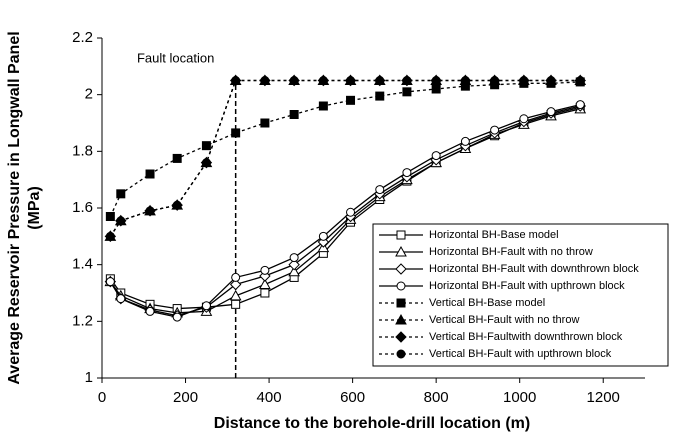 Image resolution: width=688 pixels, height=437 pixels. I want to click on y-tick-label: 2.2, so click(82, 37).